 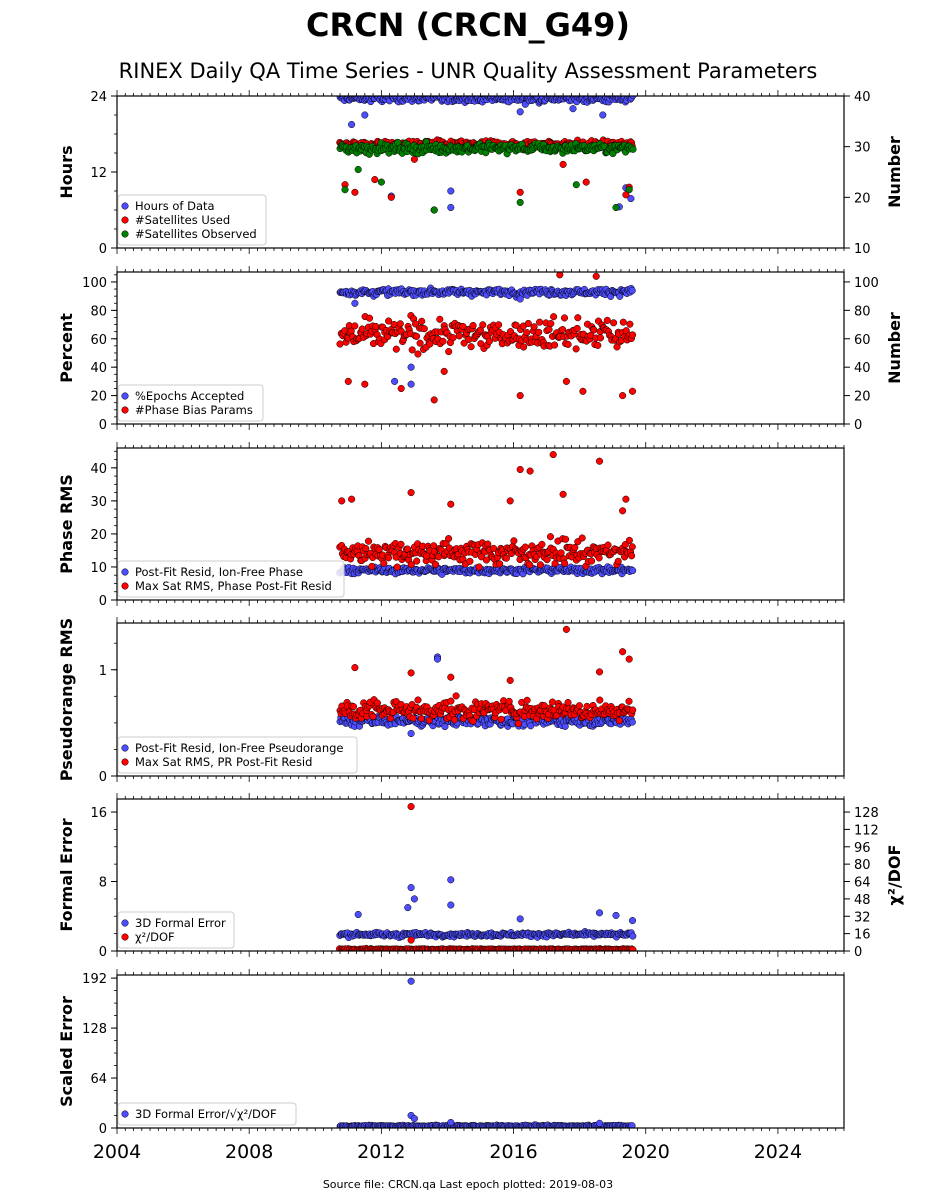 I want to click on x-tick-label: 2016, so click(x=513, y=1152).